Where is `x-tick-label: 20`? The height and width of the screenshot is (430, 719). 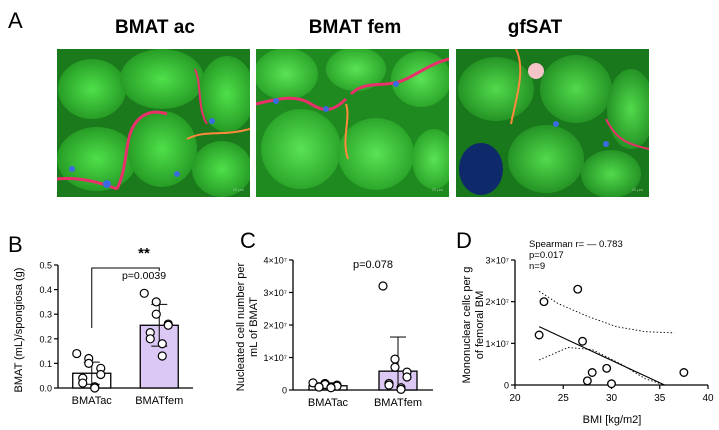
x-tick-label: 20 is located at coordinates (515, 398).